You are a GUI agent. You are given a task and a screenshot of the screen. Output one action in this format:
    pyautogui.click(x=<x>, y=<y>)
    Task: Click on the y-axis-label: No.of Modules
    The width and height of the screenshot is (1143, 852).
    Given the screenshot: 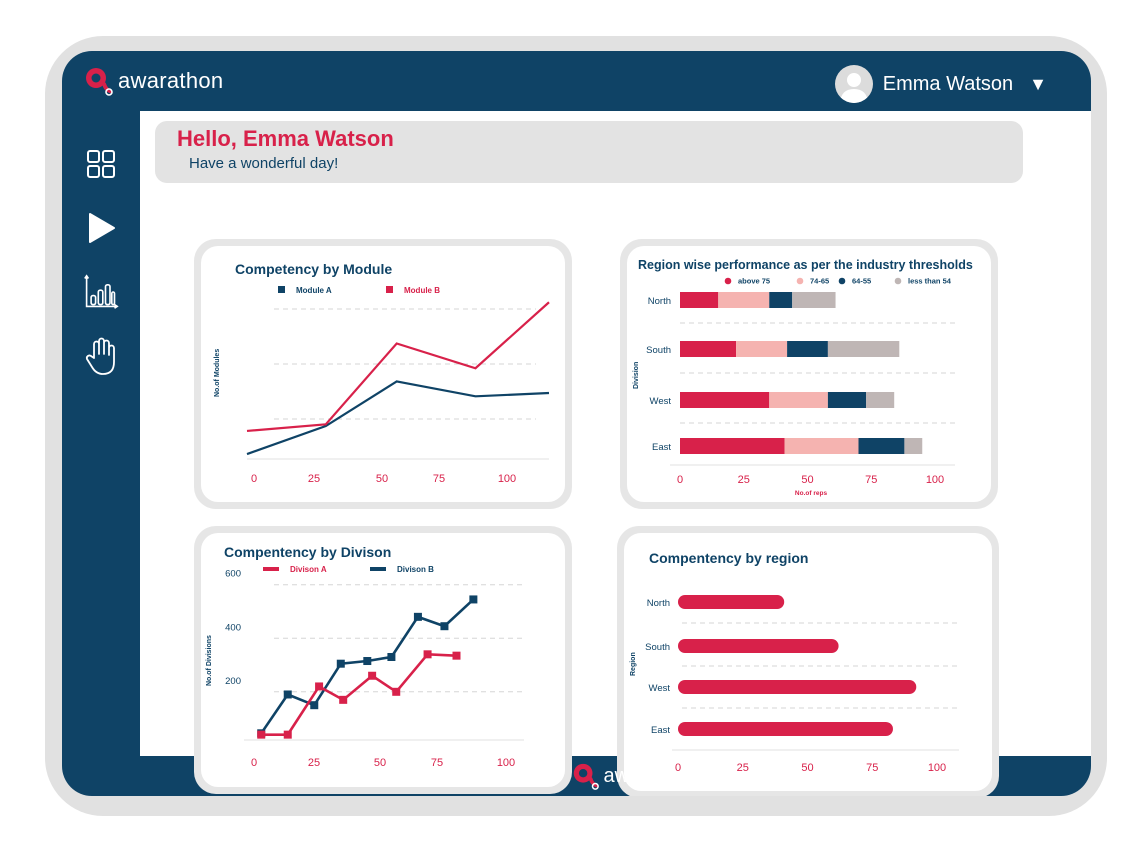 What is the action you would take?
    pyautogui.click(x=217, y=373)
    